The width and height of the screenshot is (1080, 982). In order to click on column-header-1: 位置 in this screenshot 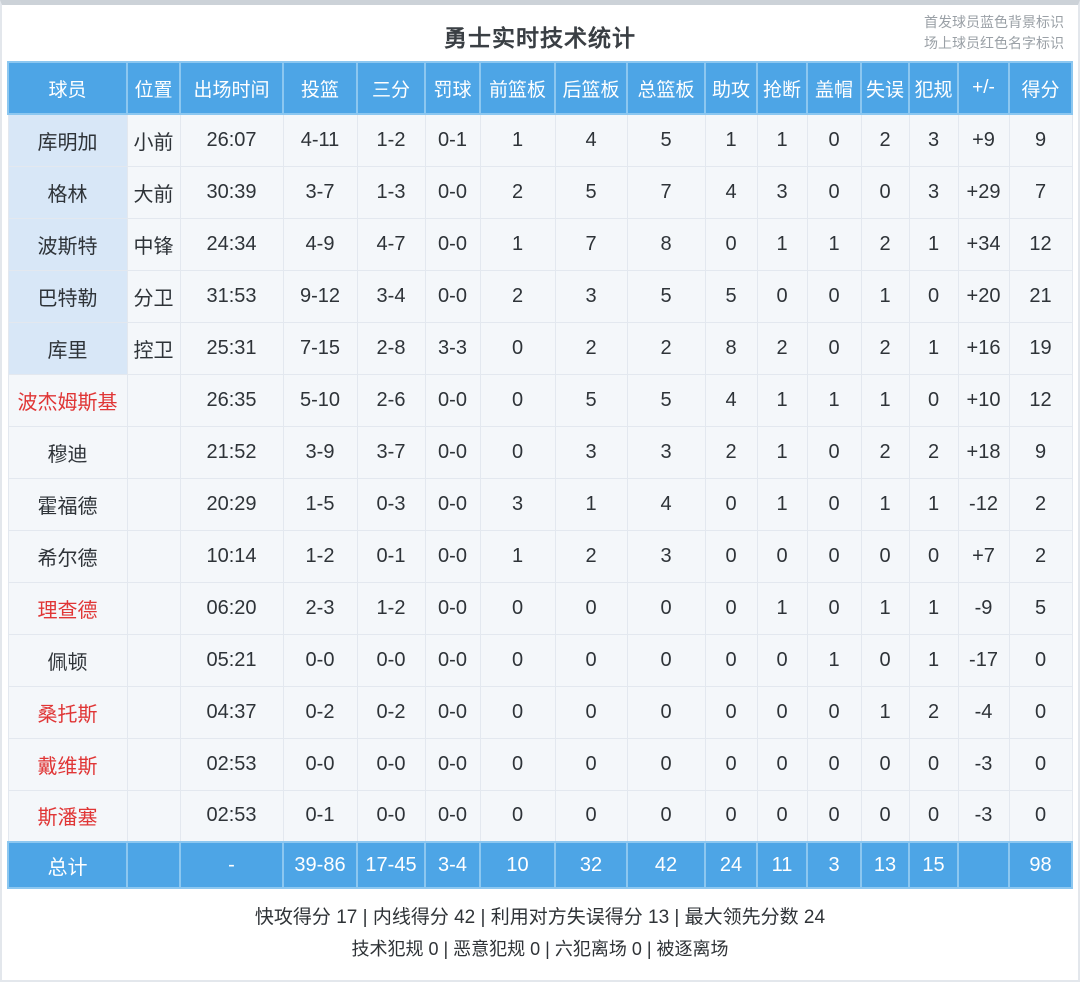, I will do `click(153, 88)`.